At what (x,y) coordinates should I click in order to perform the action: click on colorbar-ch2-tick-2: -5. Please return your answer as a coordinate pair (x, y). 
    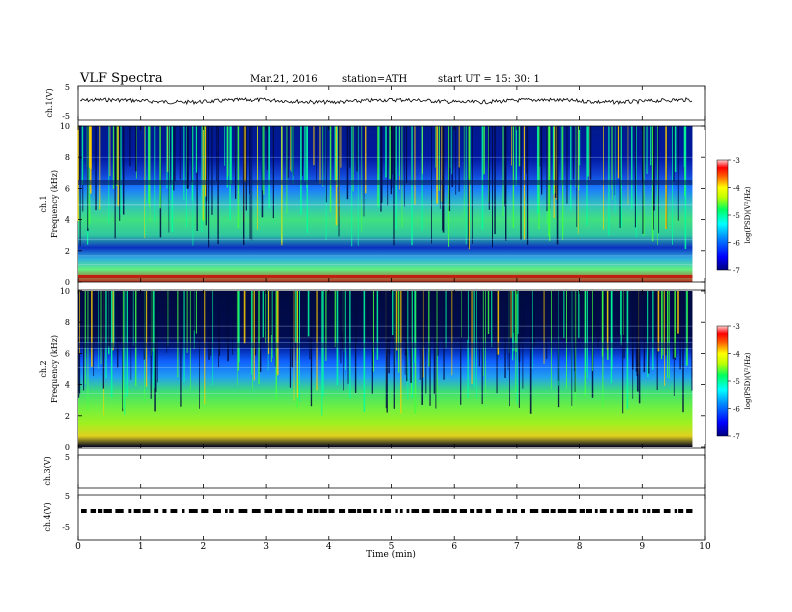
    Looking at the image, I should click on (736, 382).